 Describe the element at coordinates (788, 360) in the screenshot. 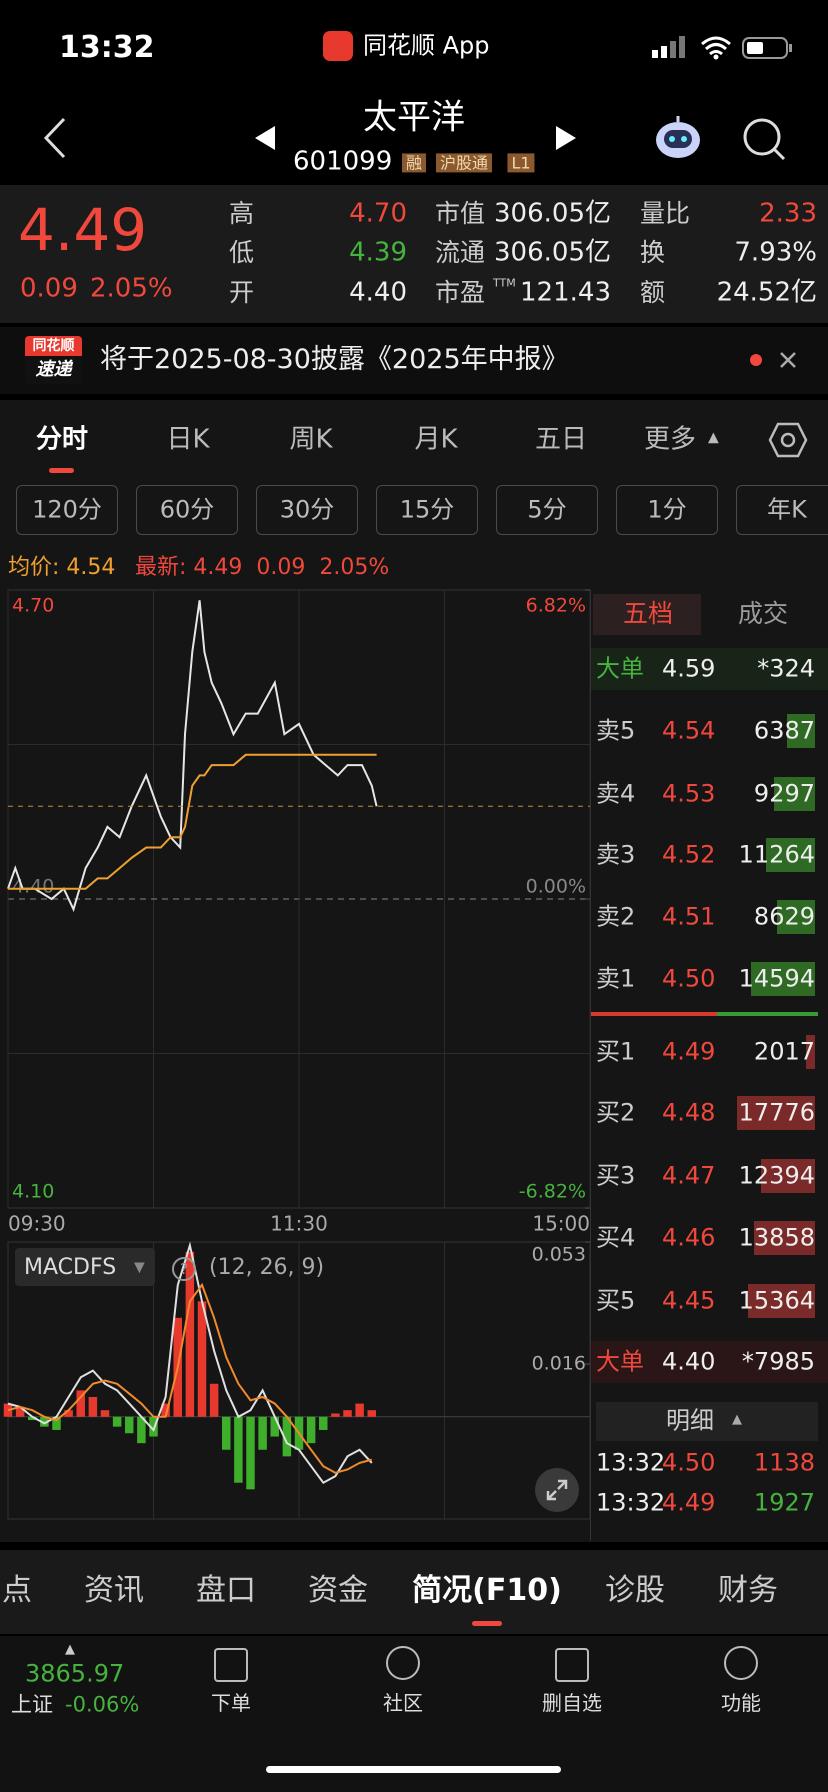

I see `close-banner` at that location.